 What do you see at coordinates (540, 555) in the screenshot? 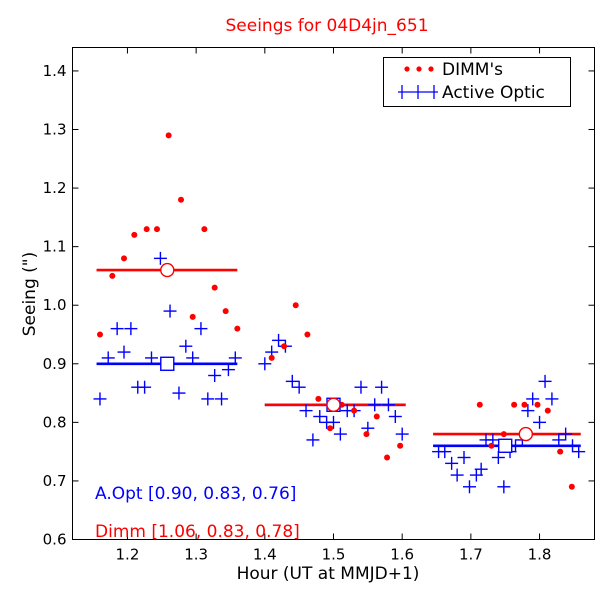
I see `x-tick-label: 1.8` at bounding box center [540, 555].